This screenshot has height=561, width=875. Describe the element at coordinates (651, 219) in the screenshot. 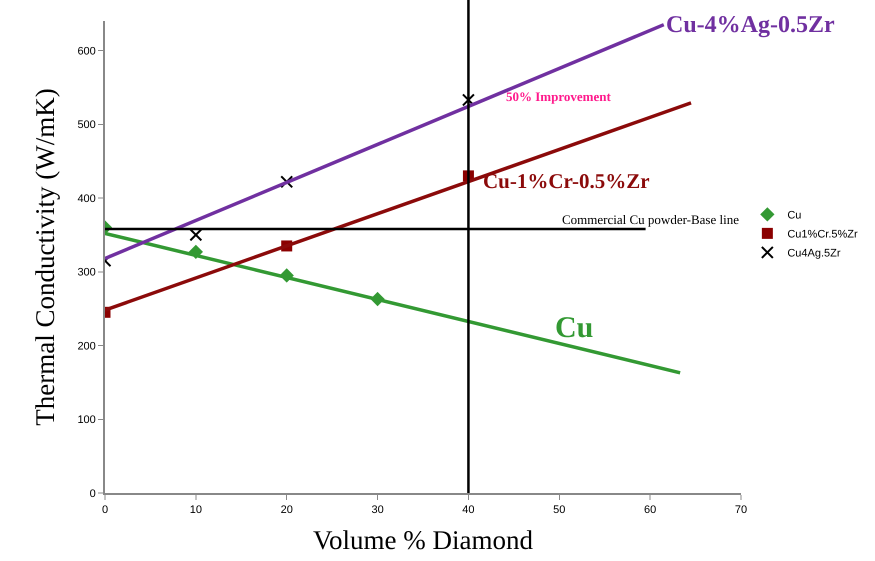

I see `ref-line-label: Commercial Cu powder-Base line` at that location.